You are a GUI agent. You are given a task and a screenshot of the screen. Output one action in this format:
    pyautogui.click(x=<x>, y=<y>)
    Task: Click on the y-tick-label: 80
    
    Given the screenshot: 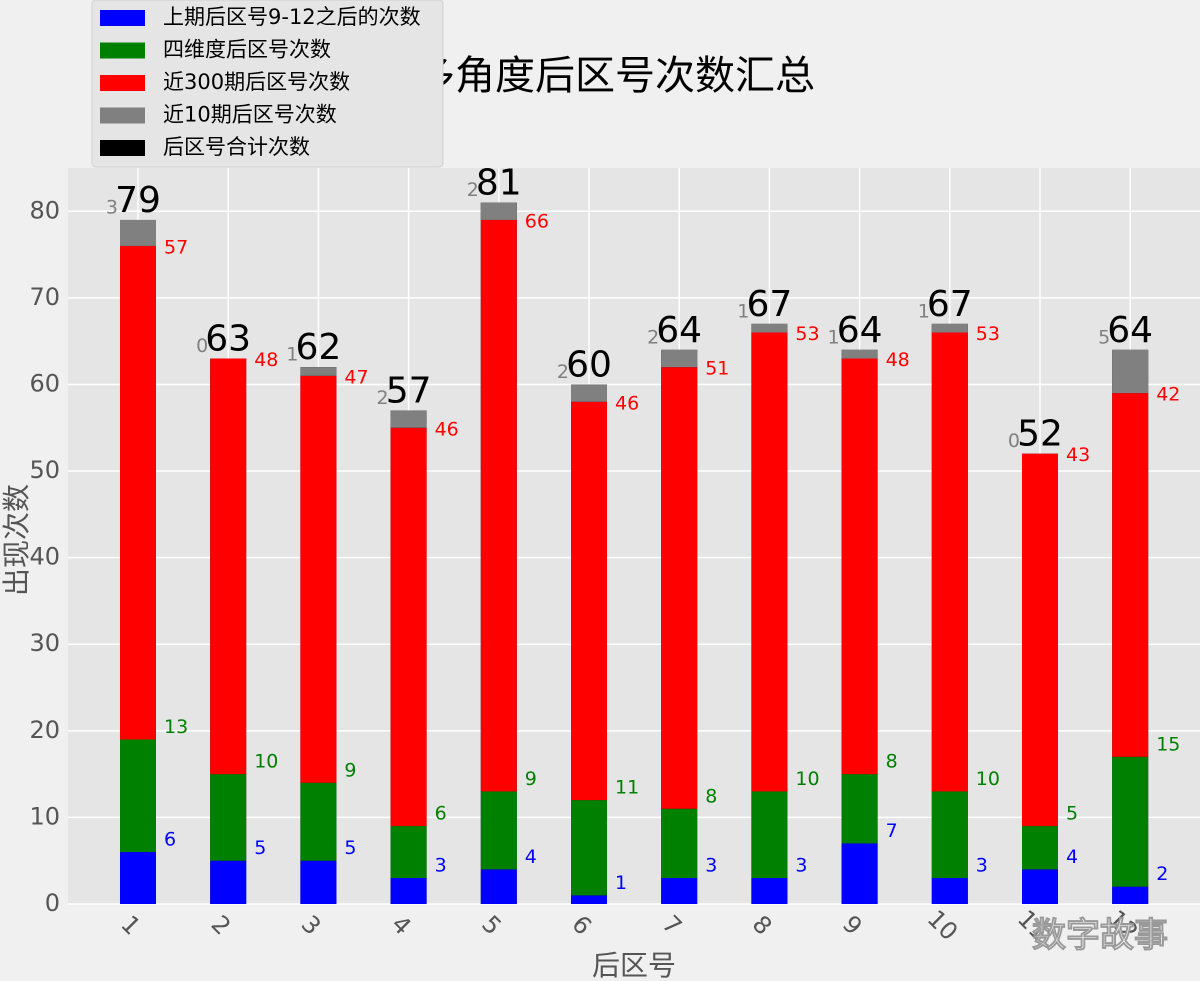 What is the action you would take?
    pyautogui.click(x=44, y=210)
    